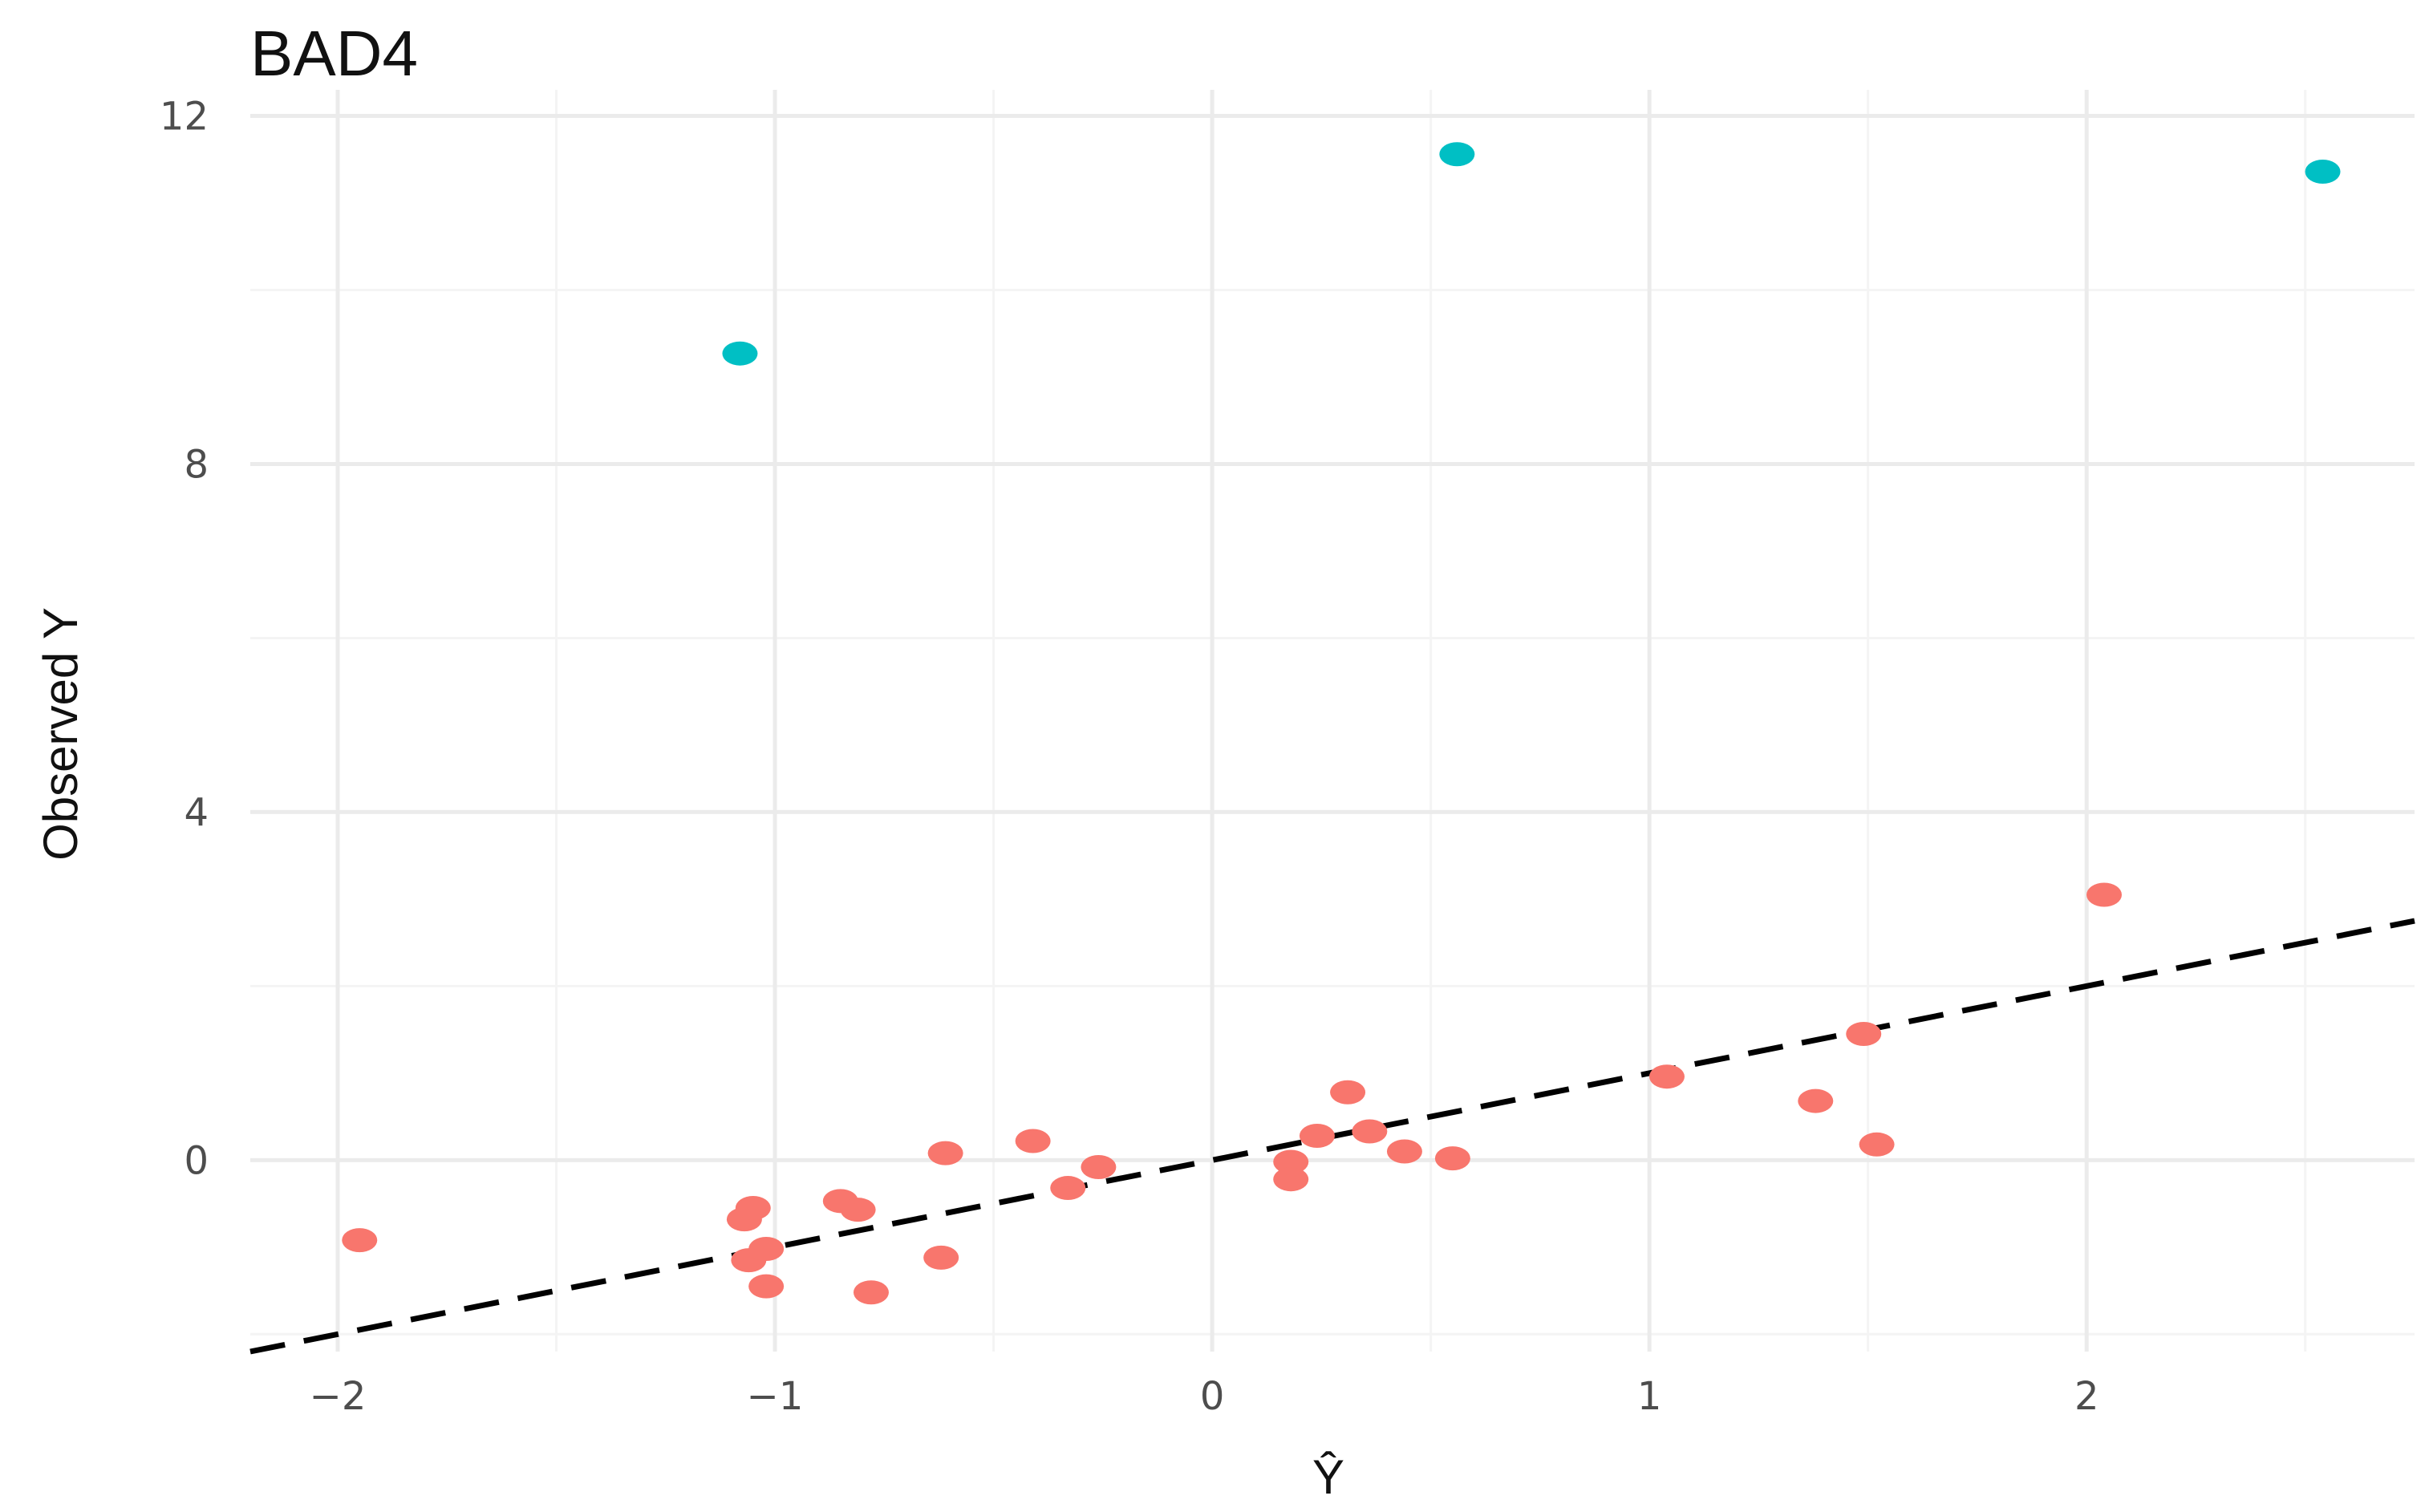 Image resolution: width=2429 pixels, height=1512 pixels. Describe the element at coordinates (775, 1396) in the screenshot. I see `x-tick-label: −1` at that location.